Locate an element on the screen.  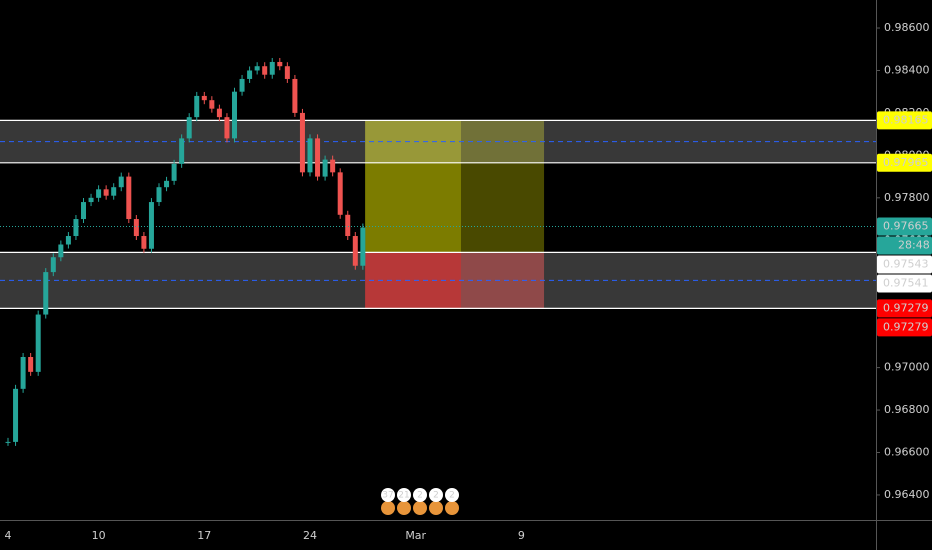
y-tick-label: 0.96800 is located at coordinates (907, 409).